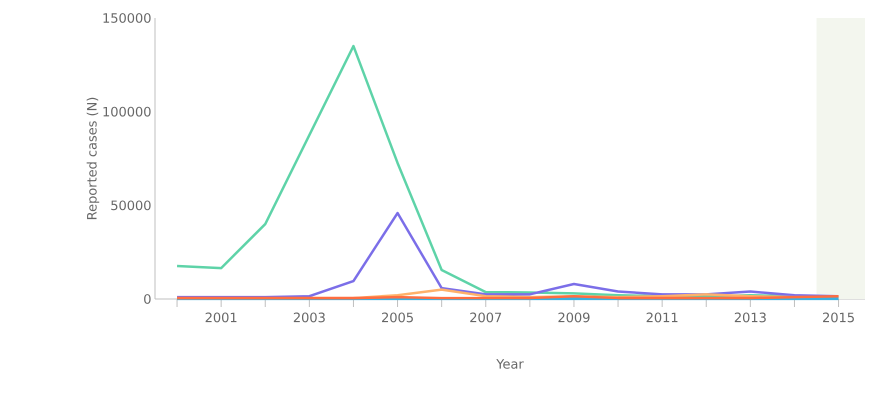  Describe the element at coordinates (93, 159) in the screenshot. I see `y-axis-title: Reported cases (N)` at that location.